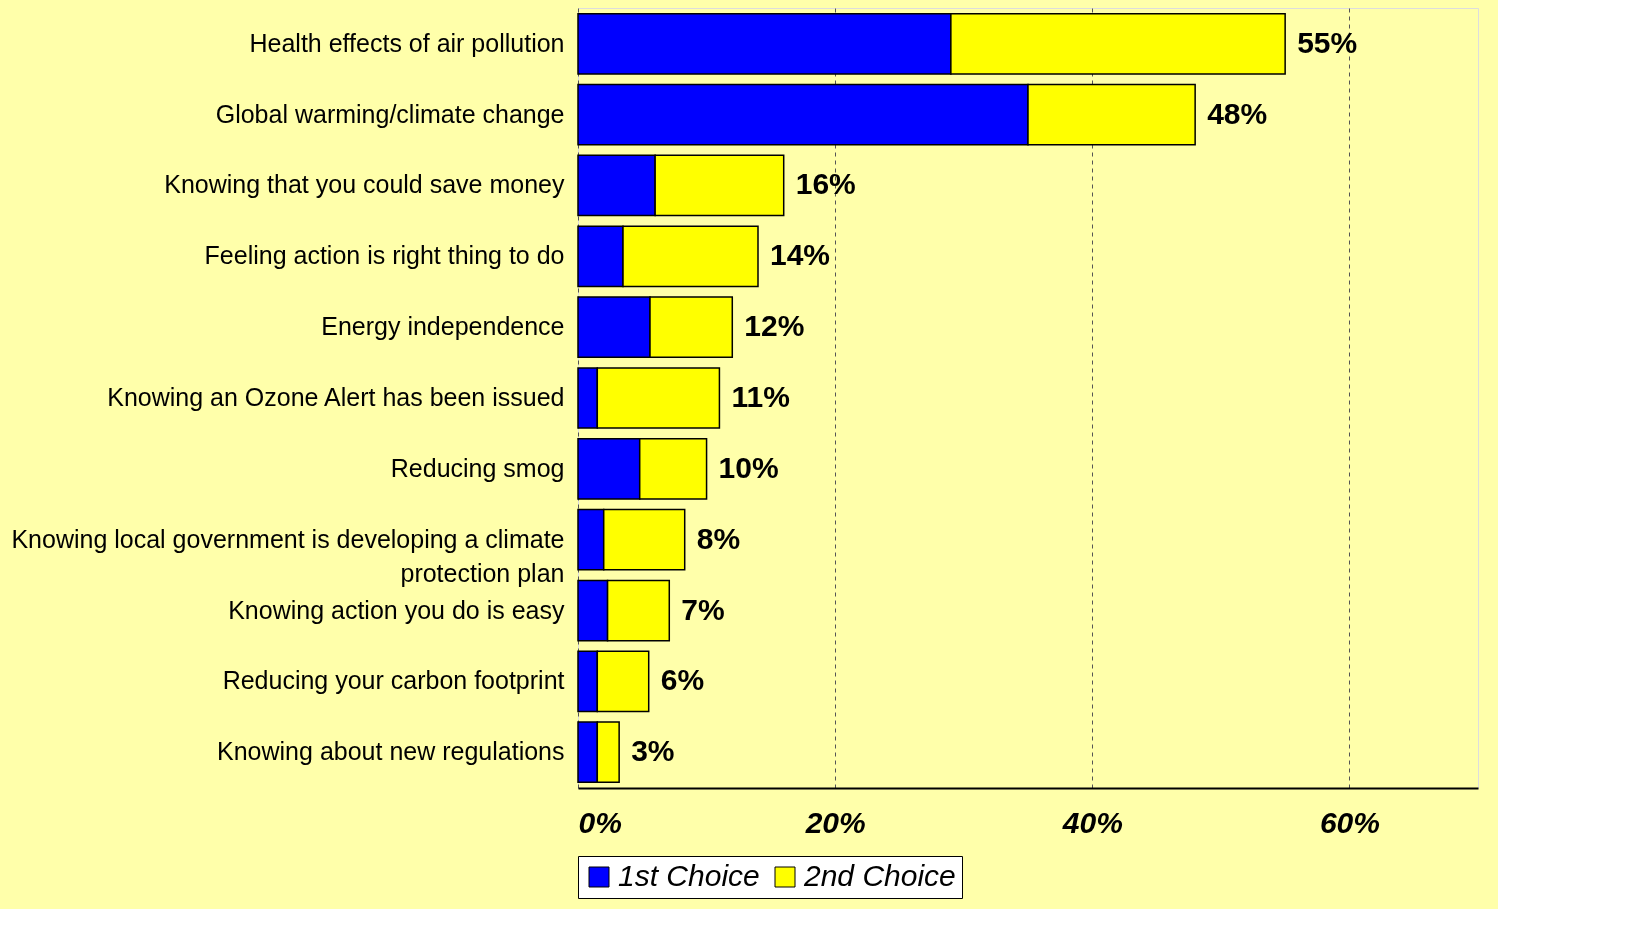 The height and width of the screenshot is (947, 1633). What do you see at coordinates (760, 396) in the screenshot?
I see `total-label: 11%` at bounding box center [760, 396].